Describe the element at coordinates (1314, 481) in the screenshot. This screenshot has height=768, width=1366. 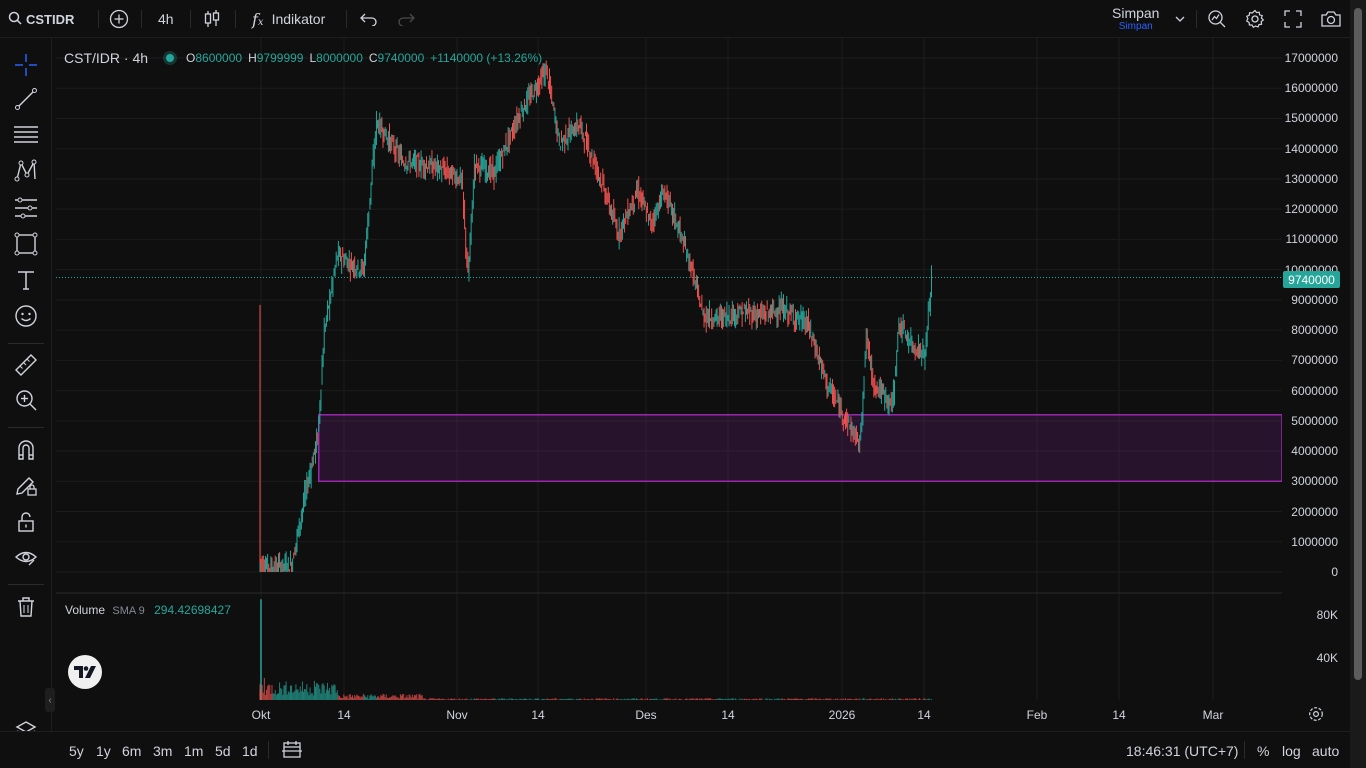
I see `price-tick-label: 3000000` at that location.